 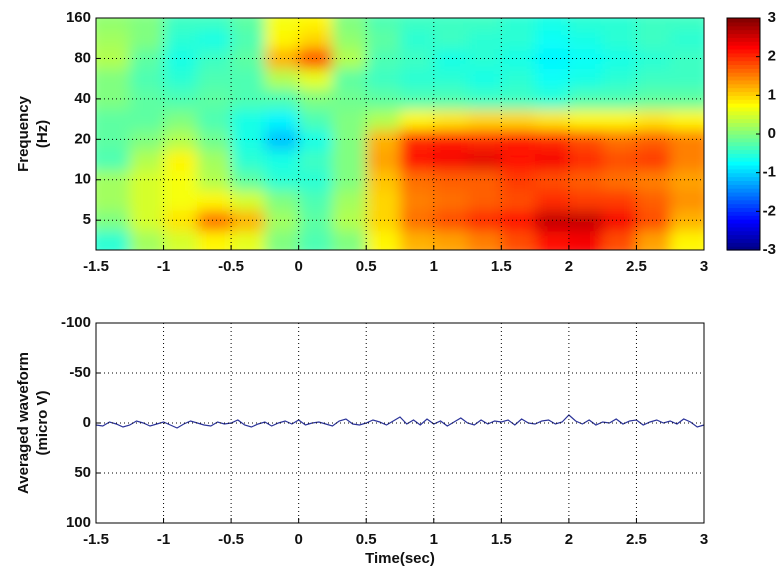 What do you see at coordinates (96, 539) in the screenshot?
I see `x-tick-label: -1.5` at bounding box center [96, 539].